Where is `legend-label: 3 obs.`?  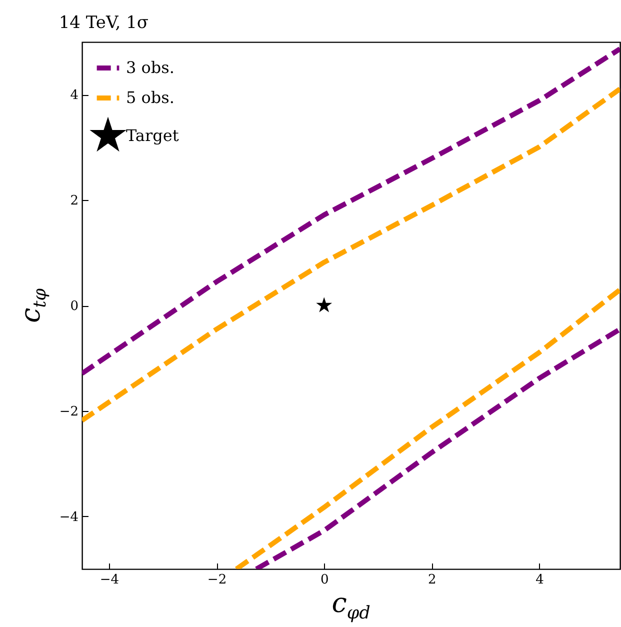 legend-label: 3 obs. is located at coordinates (150, 67).